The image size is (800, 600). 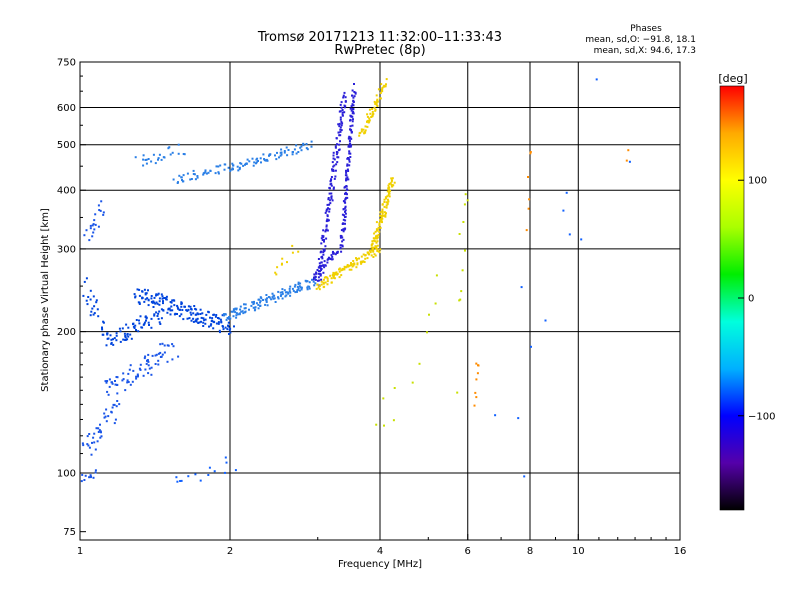 I want to click on x-tick-label: 2, so click(x=230, y=551).